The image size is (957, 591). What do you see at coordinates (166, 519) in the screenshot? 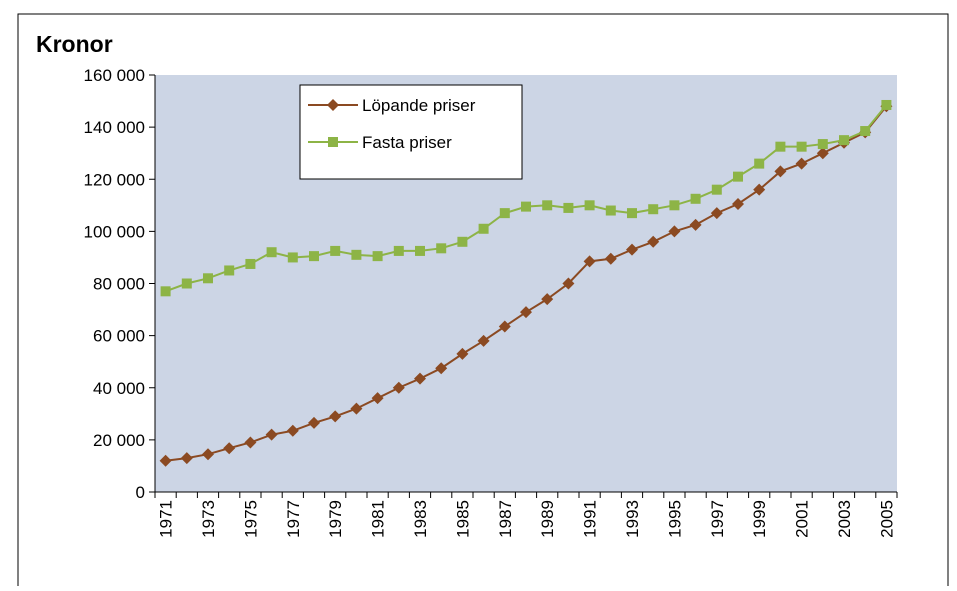
I see `x-tick-label: 1971` at bounding box center [166, 519].